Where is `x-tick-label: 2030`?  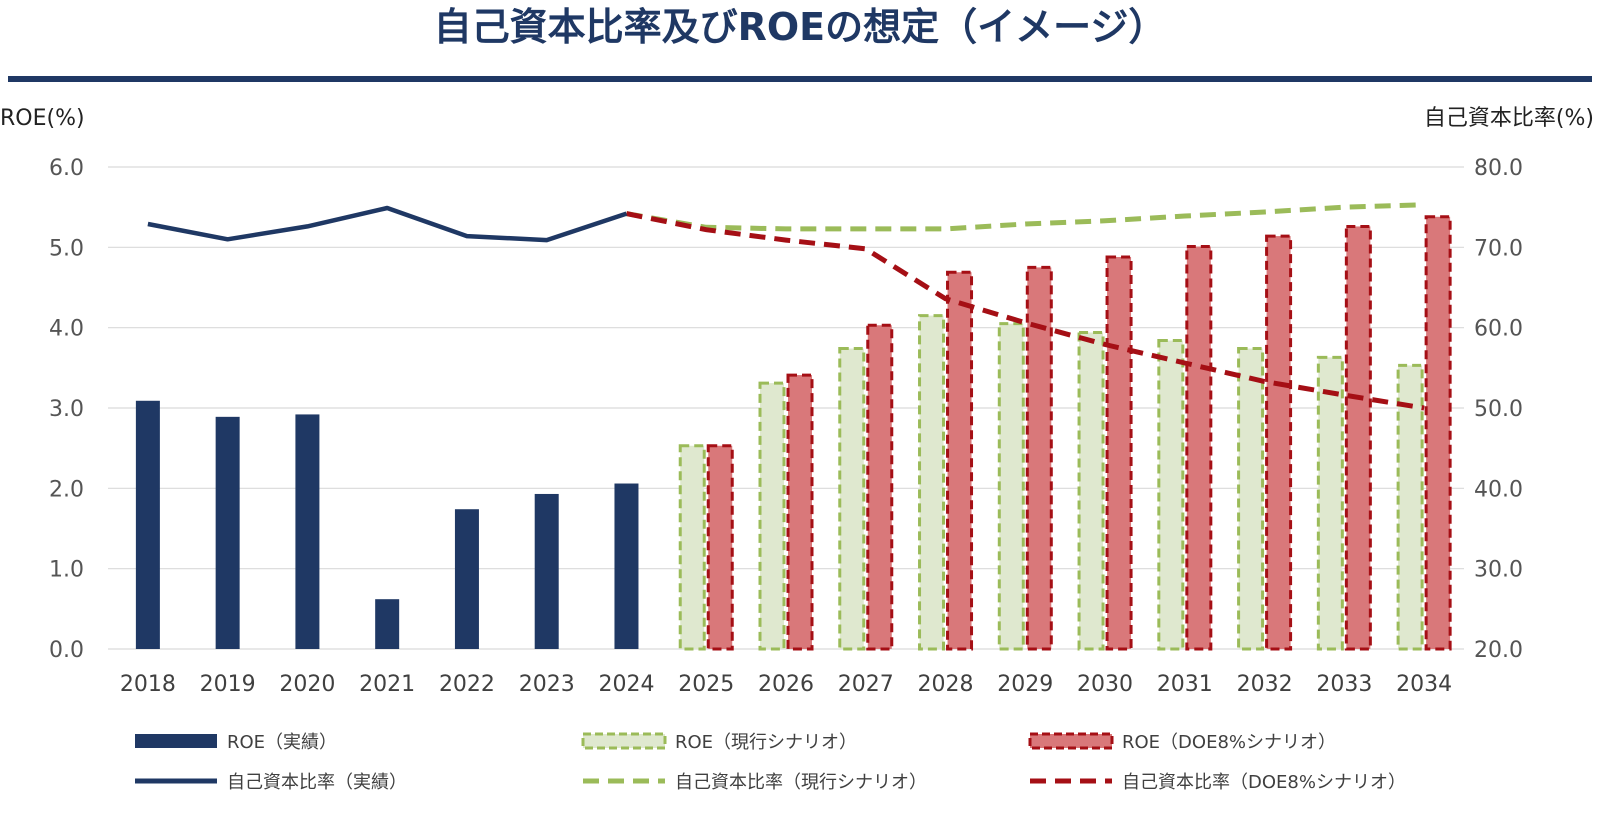 x-tick-label: 2030 is located at coordinates (1105, 684).